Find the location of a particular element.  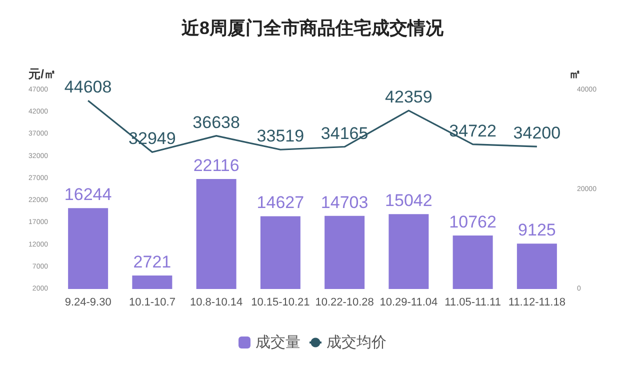

data-label: 2721 is located at coordinates (152, 262).